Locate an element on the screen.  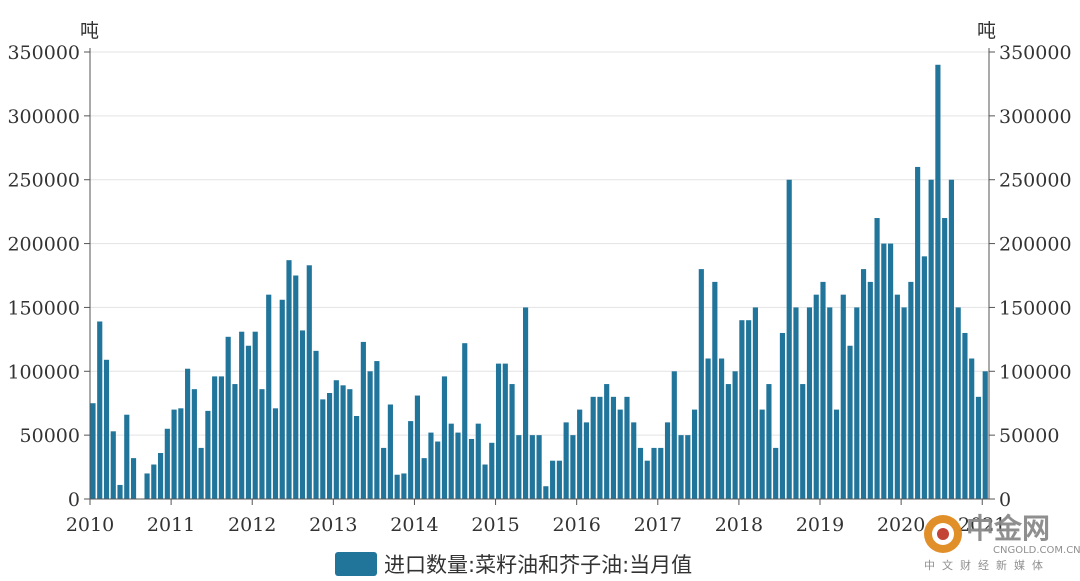
y-tick-label-left: 300000 is located at coordinates (43, 117).